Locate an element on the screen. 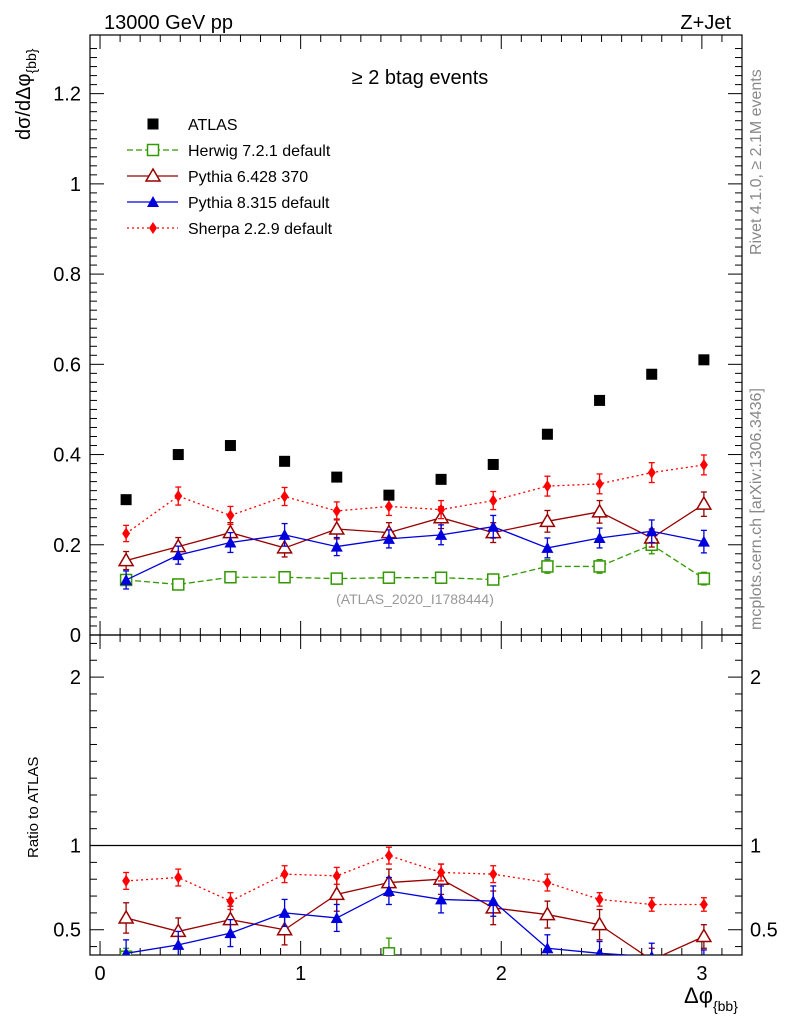 The height and width of the screenshot is (1024, 786). y-axis-label: dσ/dΔφ{bb} is located at coordinates (26, 94).